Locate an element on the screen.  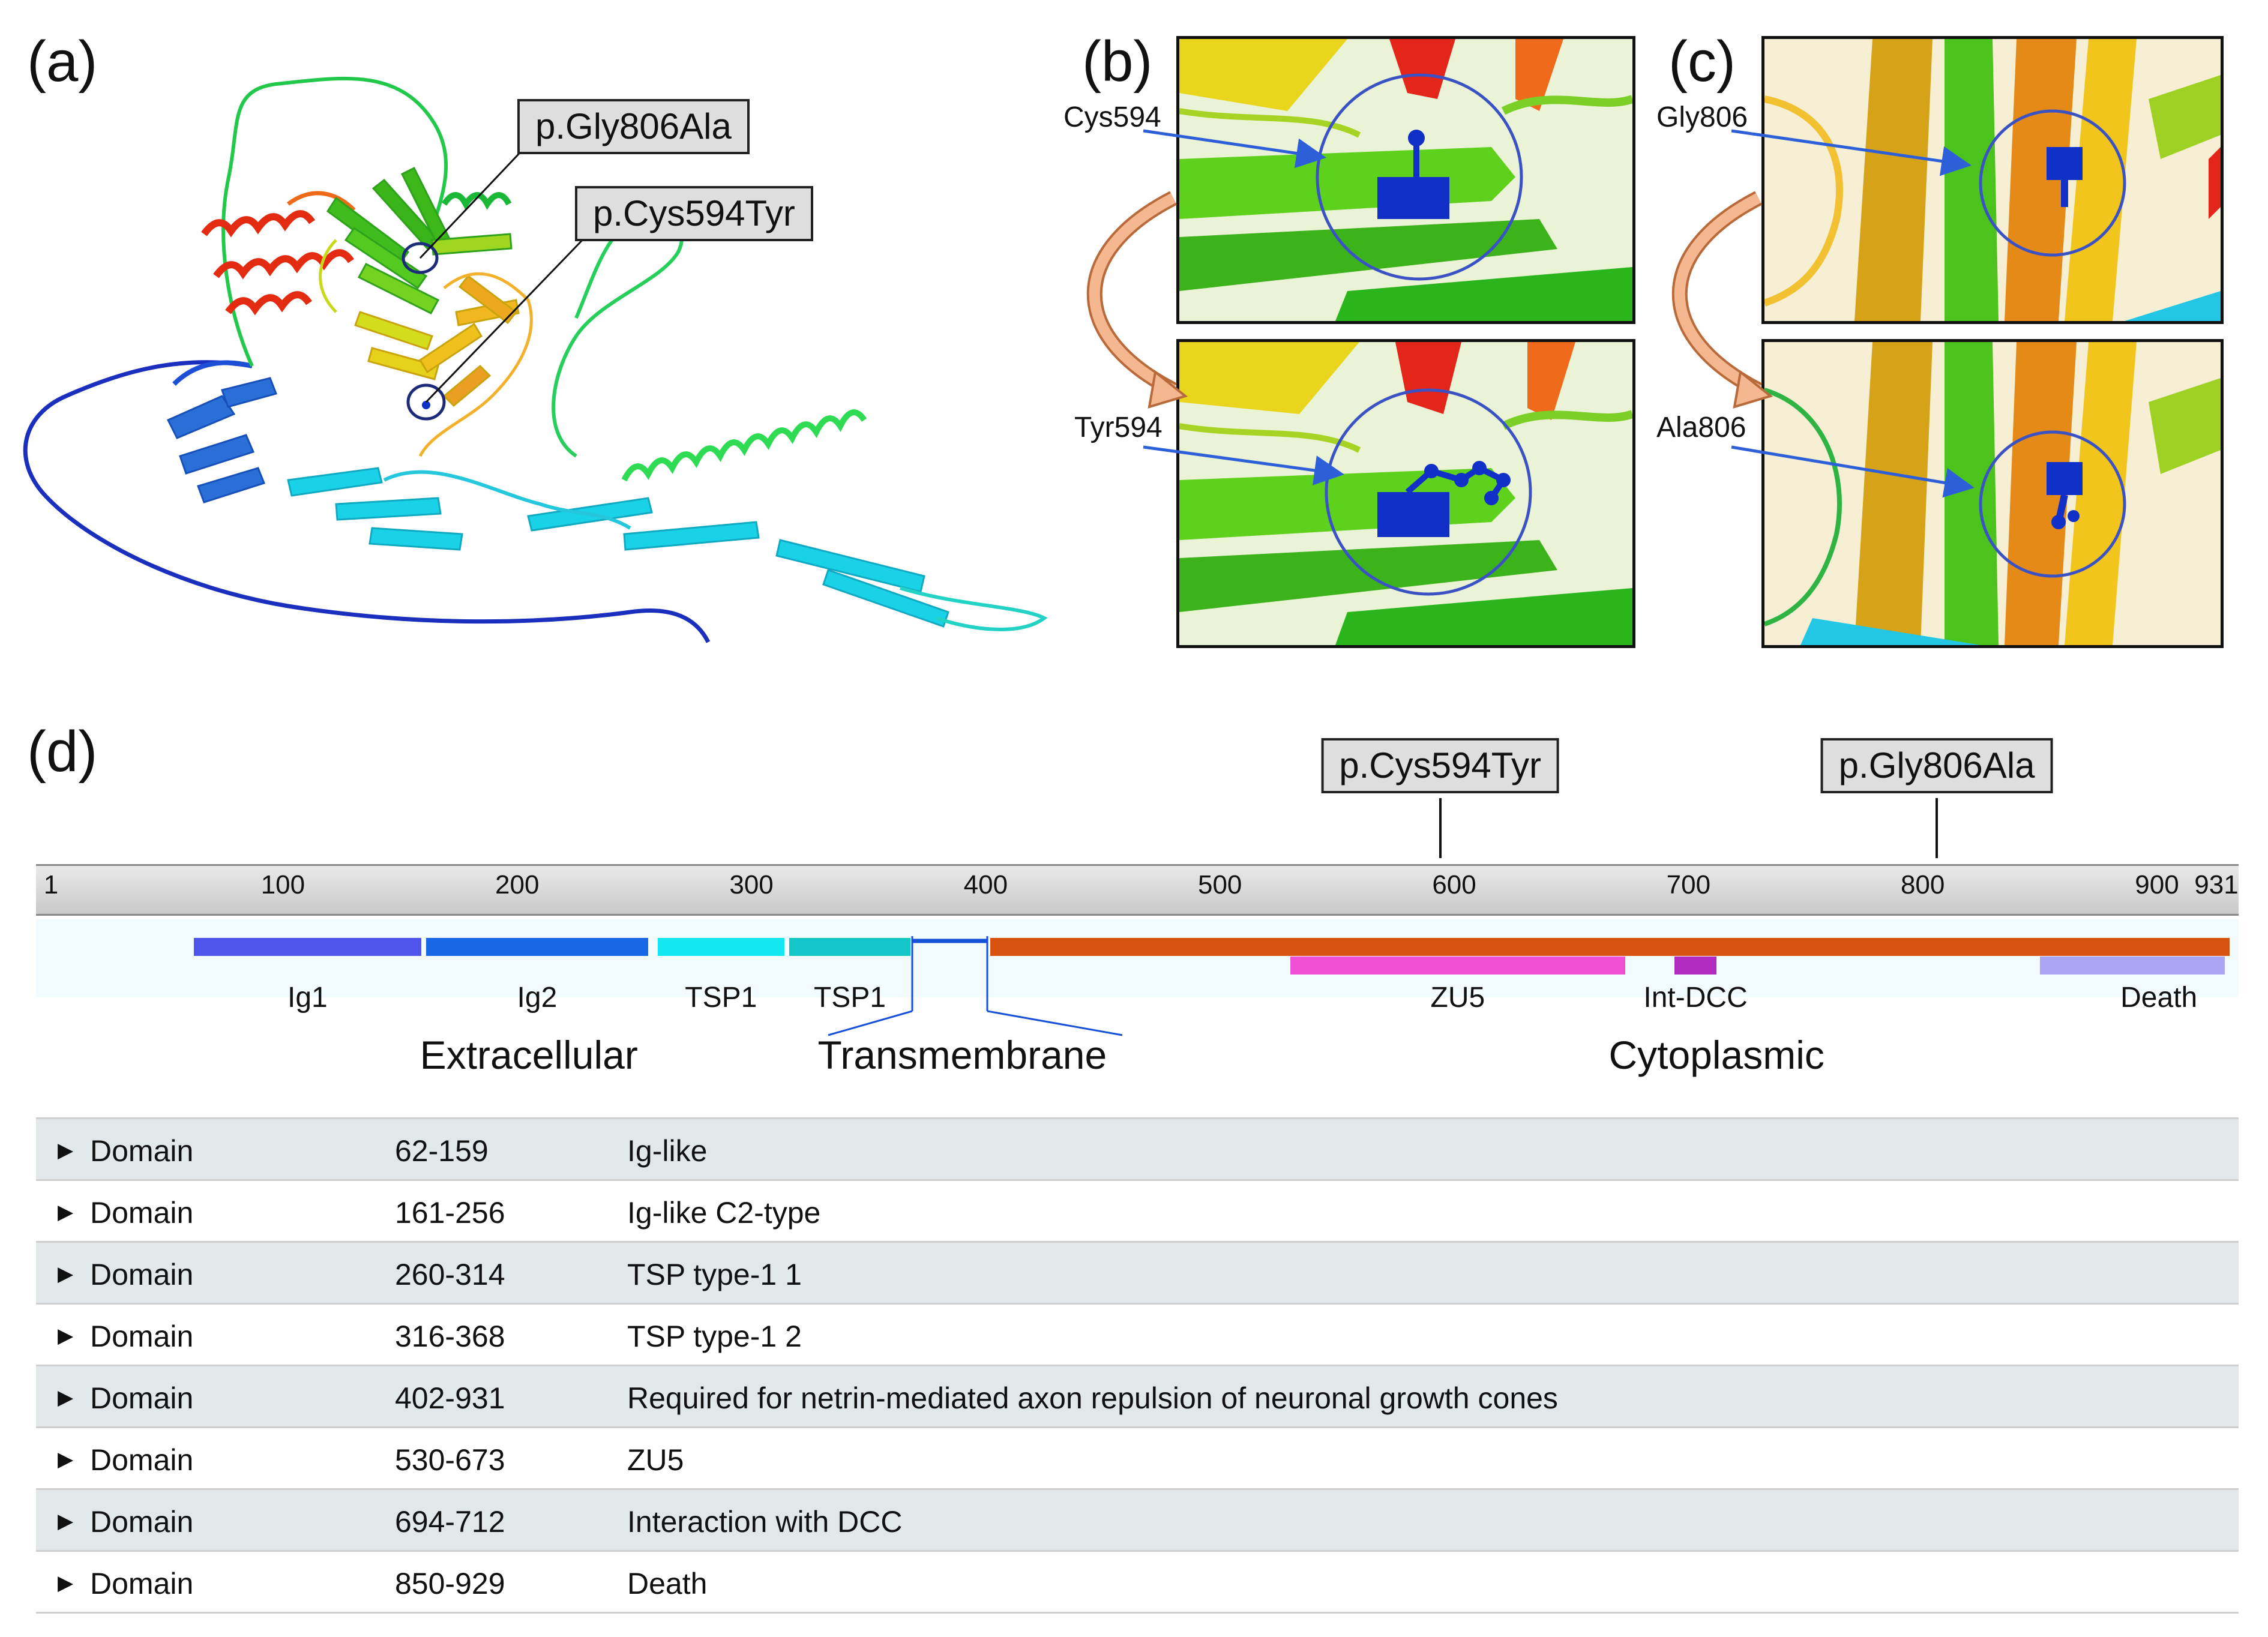
ruler-tick-label: 100 is located at coordinates (282, 885).